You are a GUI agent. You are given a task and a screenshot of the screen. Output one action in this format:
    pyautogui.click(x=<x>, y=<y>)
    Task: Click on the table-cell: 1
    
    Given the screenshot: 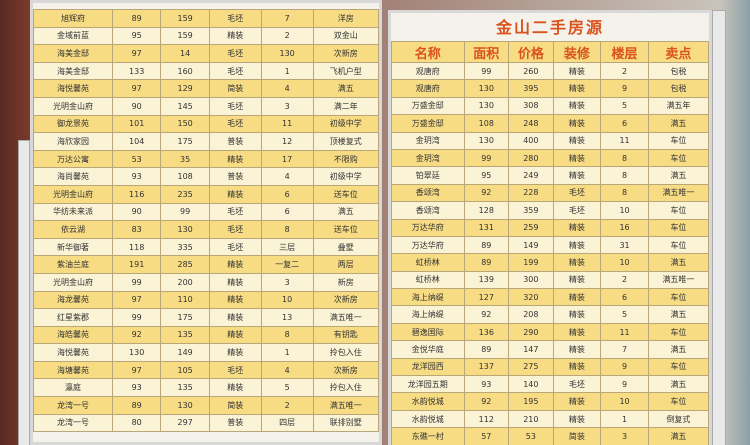 What is the action you would take?
    pyautogui.click(x=624, y=419)
    